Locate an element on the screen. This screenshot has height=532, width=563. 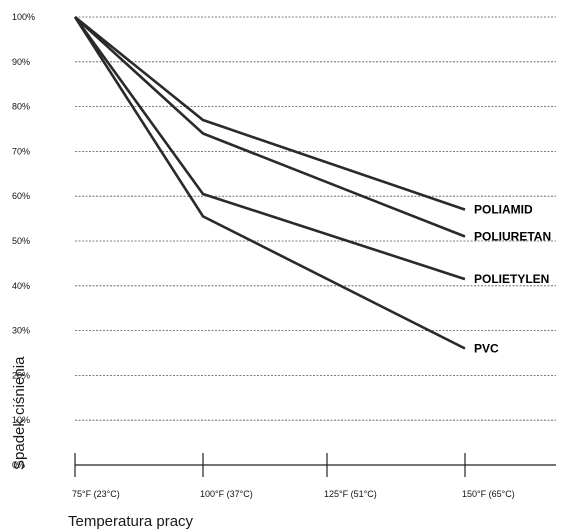
series-label: POLIURETAN is located at coordinates (512, 237).